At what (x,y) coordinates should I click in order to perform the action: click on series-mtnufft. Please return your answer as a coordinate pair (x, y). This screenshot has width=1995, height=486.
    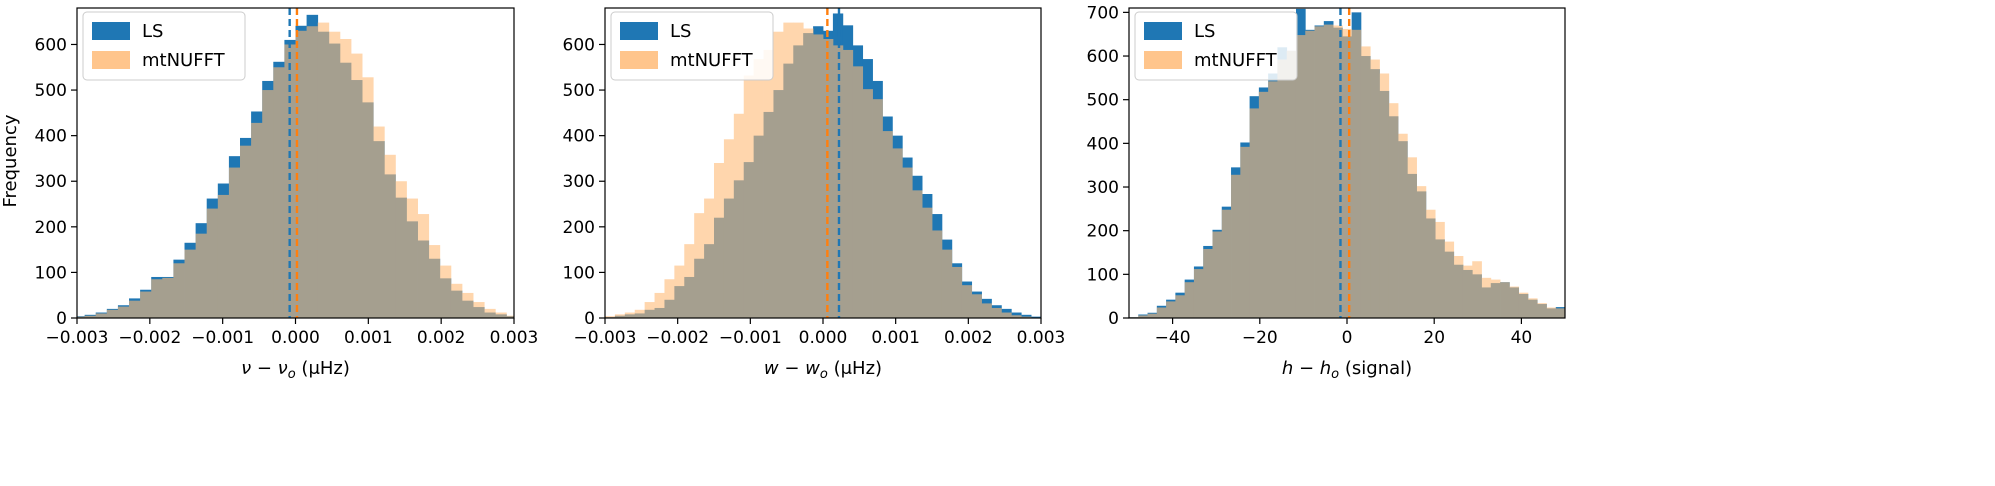
    Looking at the image, I should click on (823, 170).